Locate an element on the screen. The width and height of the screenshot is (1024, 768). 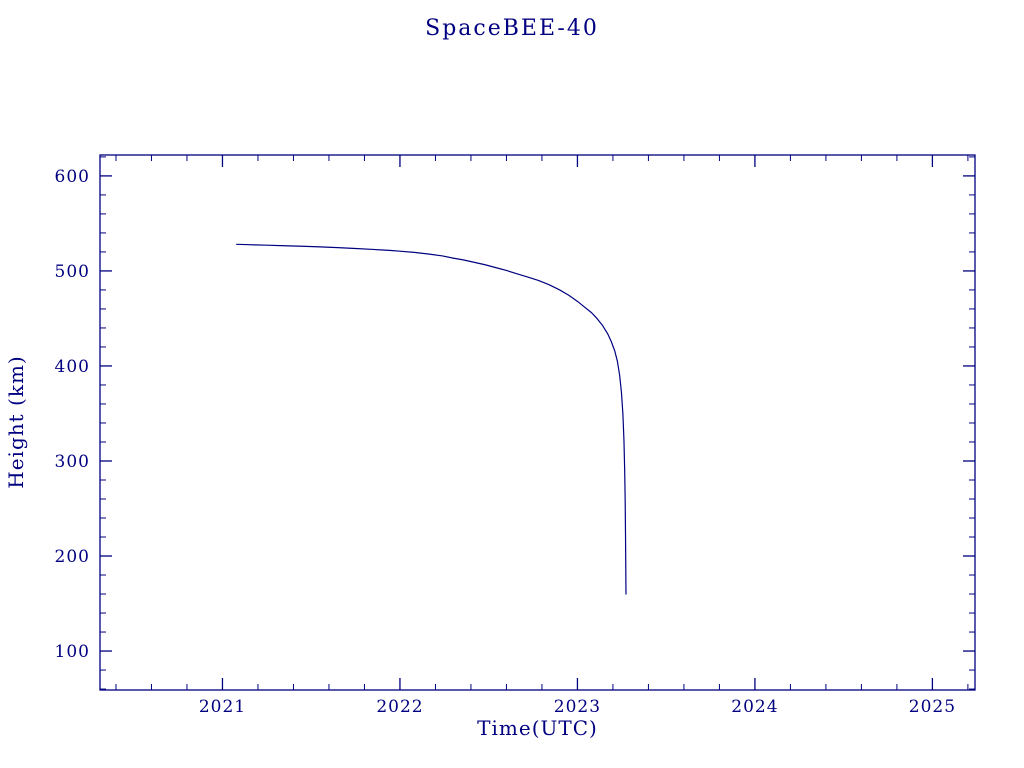
x-tick-label: 2025 is located at coordinates (932, 707).